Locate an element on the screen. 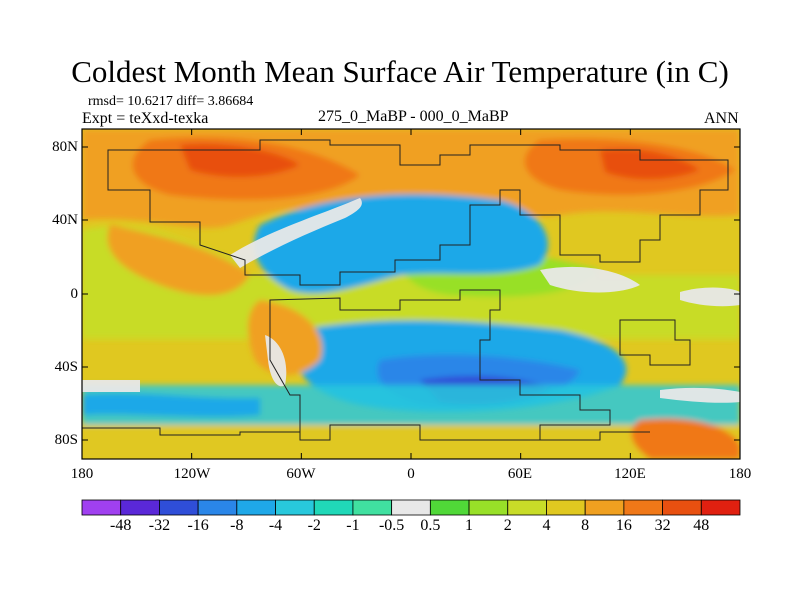 The width and height of the screenshot is (800, 600). colorbar-label: 16 is located at coordinates (623, 525).